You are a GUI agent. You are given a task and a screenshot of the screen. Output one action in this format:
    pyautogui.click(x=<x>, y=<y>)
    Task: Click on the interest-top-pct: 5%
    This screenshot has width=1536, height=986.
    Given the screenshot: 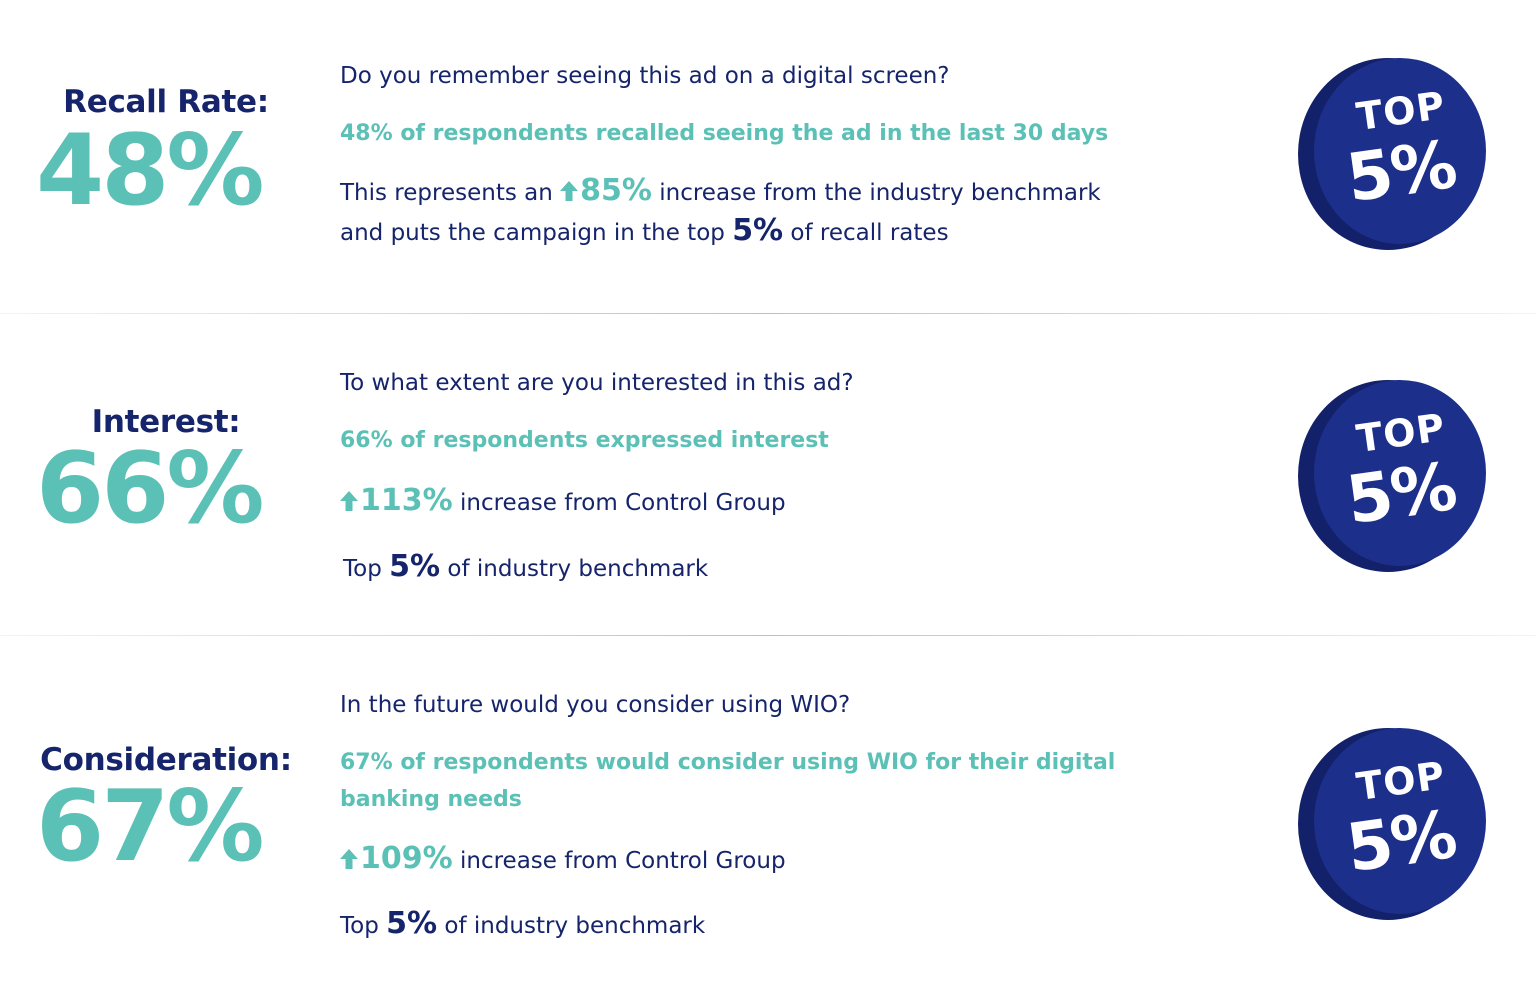 What is the action you would take?
    pyautogui.click(x=415, y=566)
    